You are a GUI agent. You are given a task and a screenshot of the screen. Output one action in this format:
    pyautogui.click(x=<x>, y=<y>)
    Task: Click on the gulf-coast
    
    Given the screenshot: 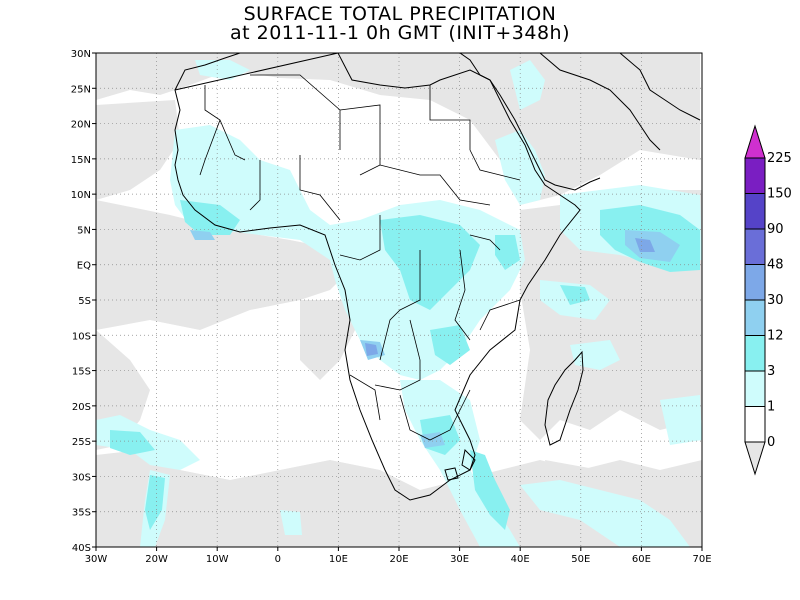 What is the action you would take?
    pyautogui.click(x=660, y=87)
    